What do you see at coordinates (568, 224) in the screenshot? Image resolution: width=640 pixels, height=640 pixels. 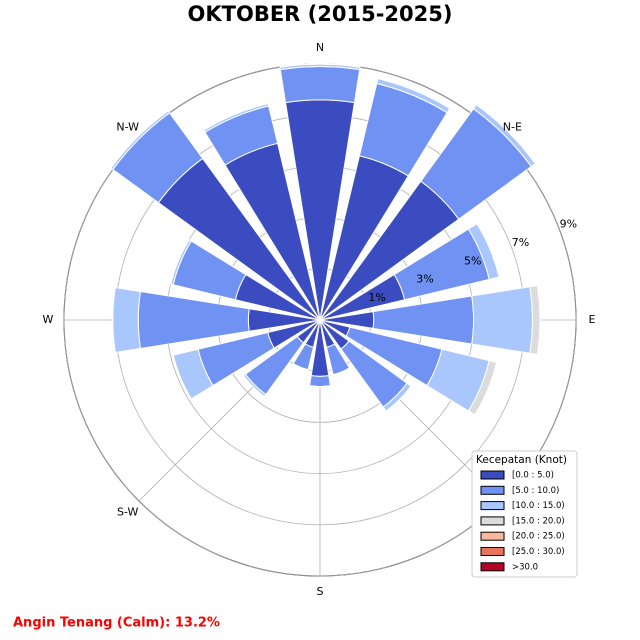 I see `radial-tick-label: 9%` at bounding box center [568, 224].